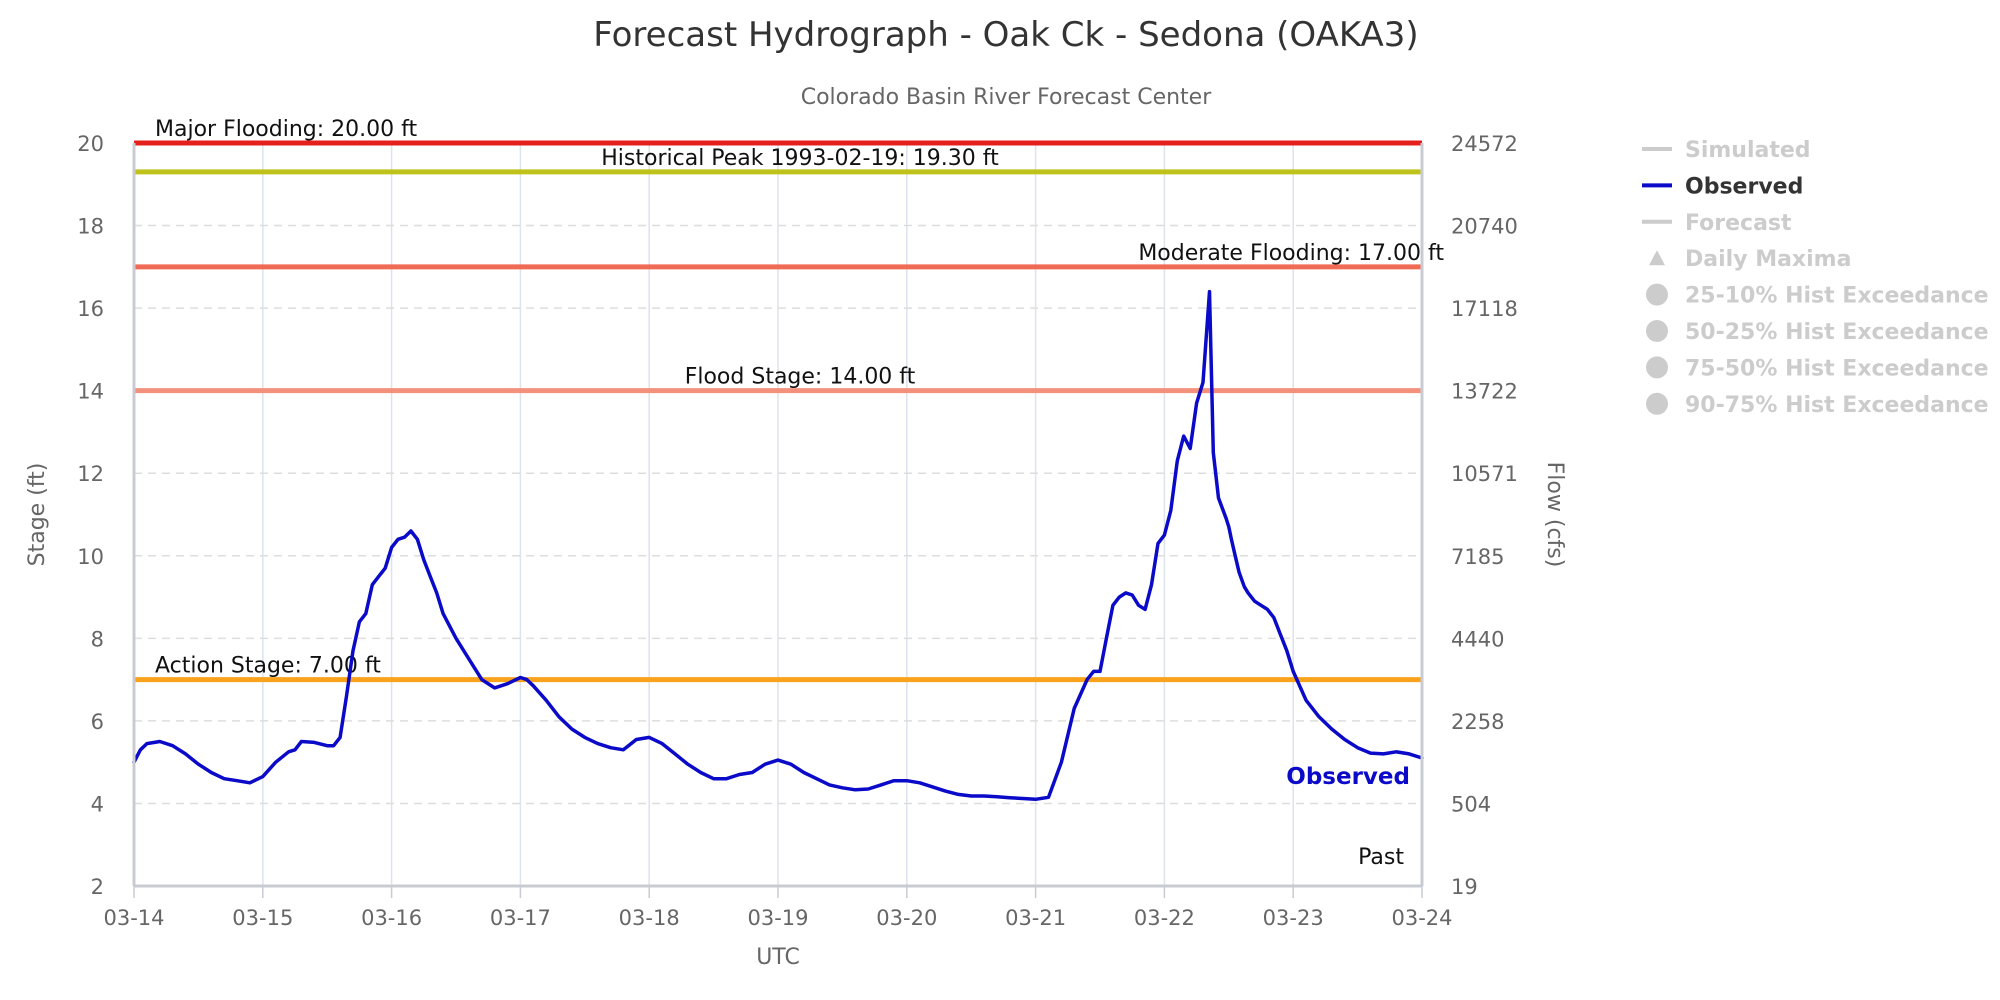 Image resolution: width=2000 pixels, height=1000 pixels. Describe the element at coordinates (800, 158) in the screenshot. I see `threshold-label: Historical Peak 1993-02-19: 19.30 ft` at that location.